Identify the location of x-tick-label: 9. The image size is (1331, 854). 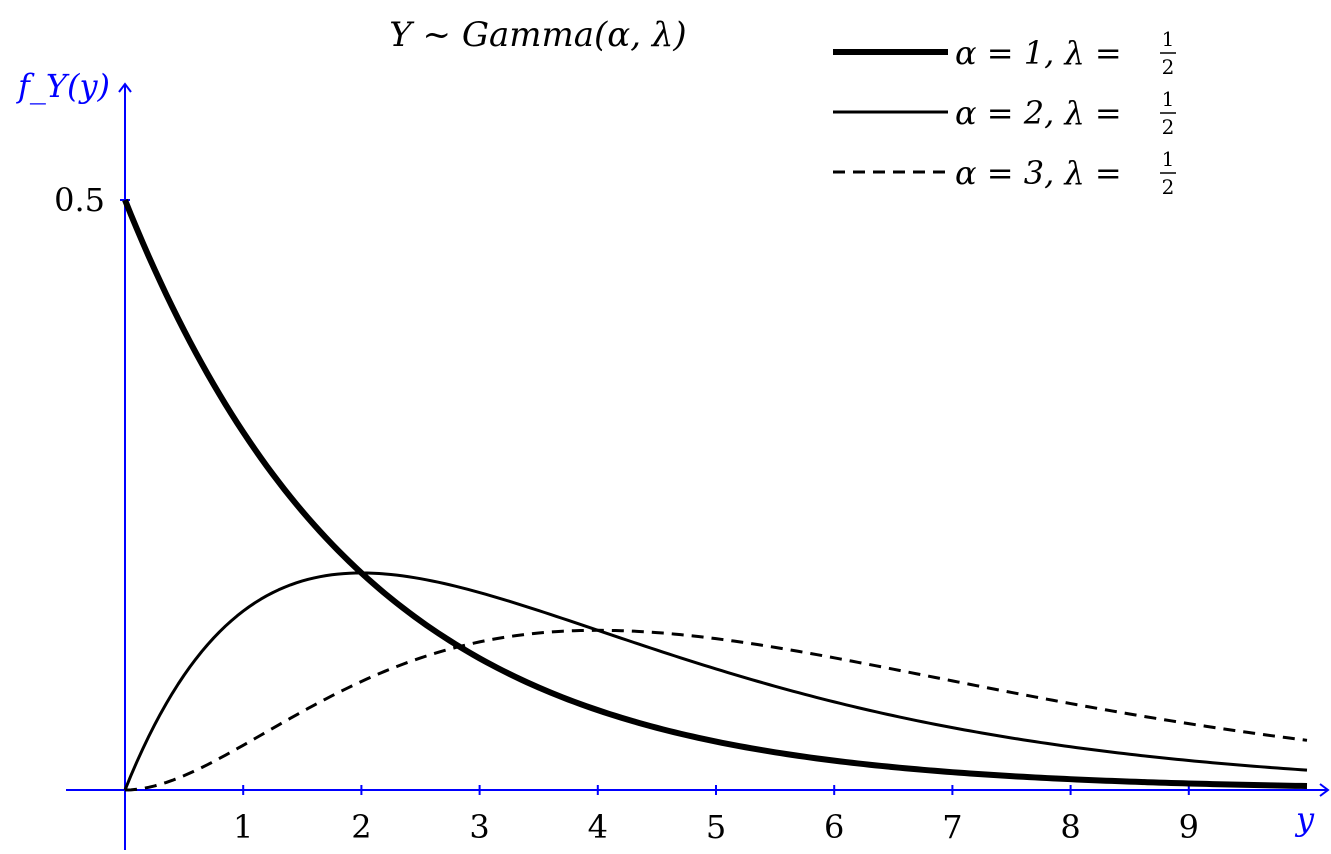
(1189, 827).